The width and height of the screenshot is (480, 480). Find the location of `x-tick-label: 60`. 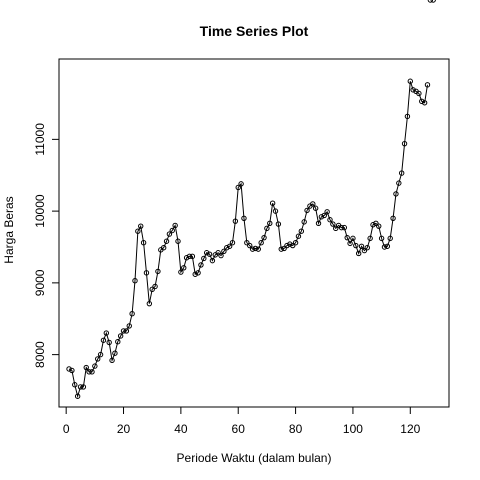

x-tick-label: 60 is located at coordinates (239, 429).